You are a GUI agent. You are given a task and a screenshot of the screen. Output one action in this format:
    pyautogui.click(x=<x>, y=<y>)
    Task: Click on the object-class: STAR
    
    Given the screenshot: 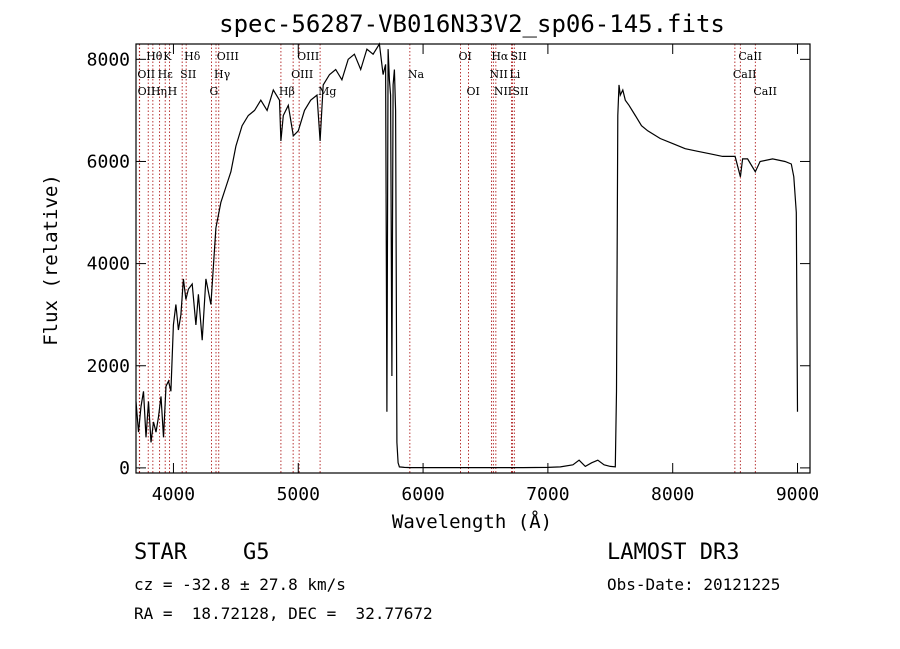 What is the action you would take?
    pyautogui.click(x=160, y=552)
    